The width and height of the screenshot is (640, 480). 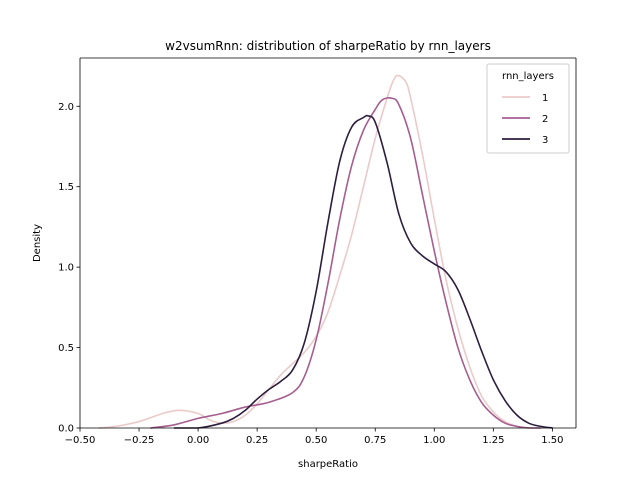 What do you see at coordinates (66, 268) in the screenshot?
I see `y-tick-label: 1.0` at bounding box center [66, 268].